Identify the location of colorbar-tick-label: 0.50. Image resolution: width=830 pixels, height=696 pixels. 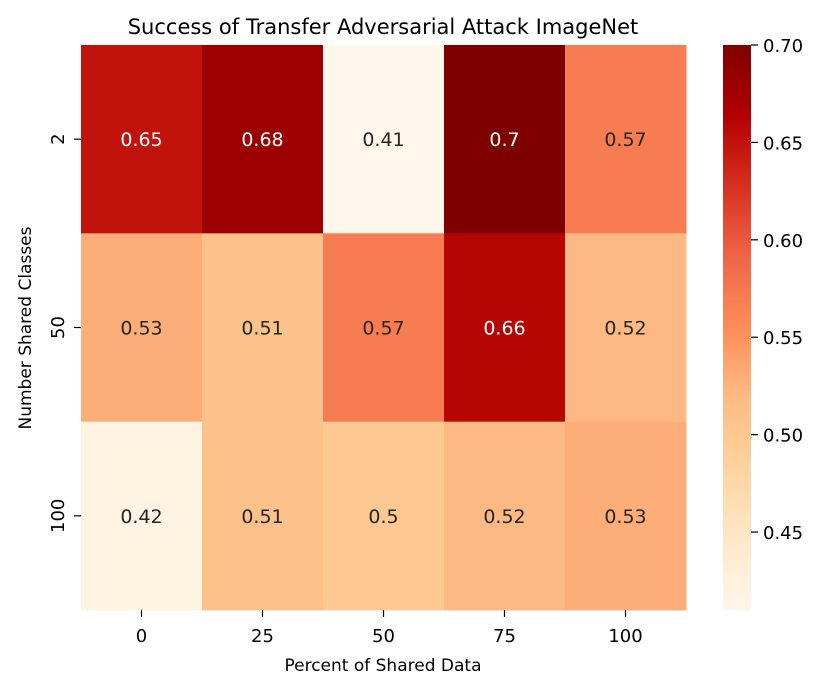
(783, 436).